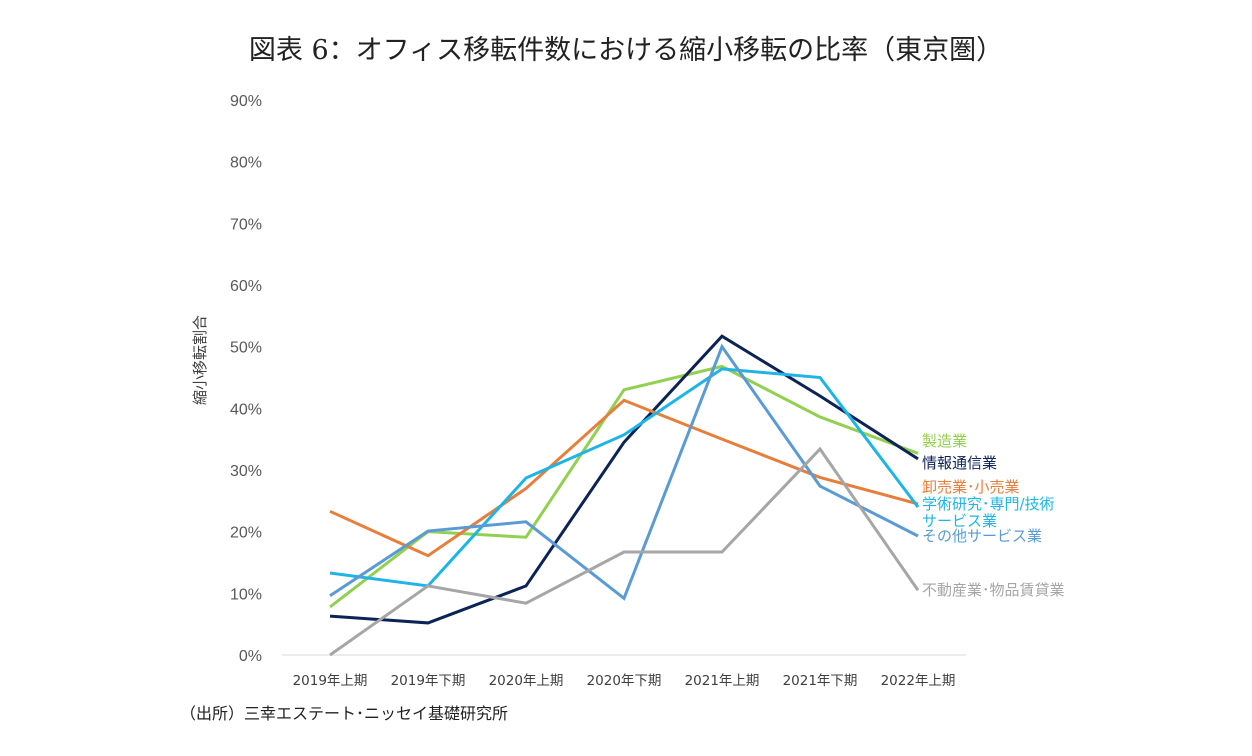 The width and height of the screenshot is (1252, 756). Describe the element at coordinates (722, 681) in the screenshot. I see `x-tick-label: 2021年上期` at that location.